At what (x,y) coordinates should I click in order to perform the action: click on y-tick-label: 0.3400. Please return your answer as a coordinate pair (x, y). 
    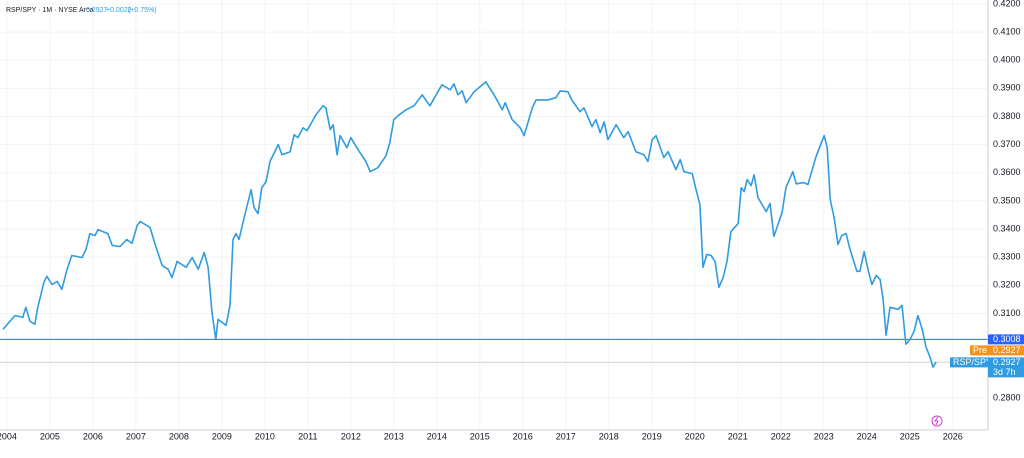
    Looking at the image, I should click on (1007, 228).